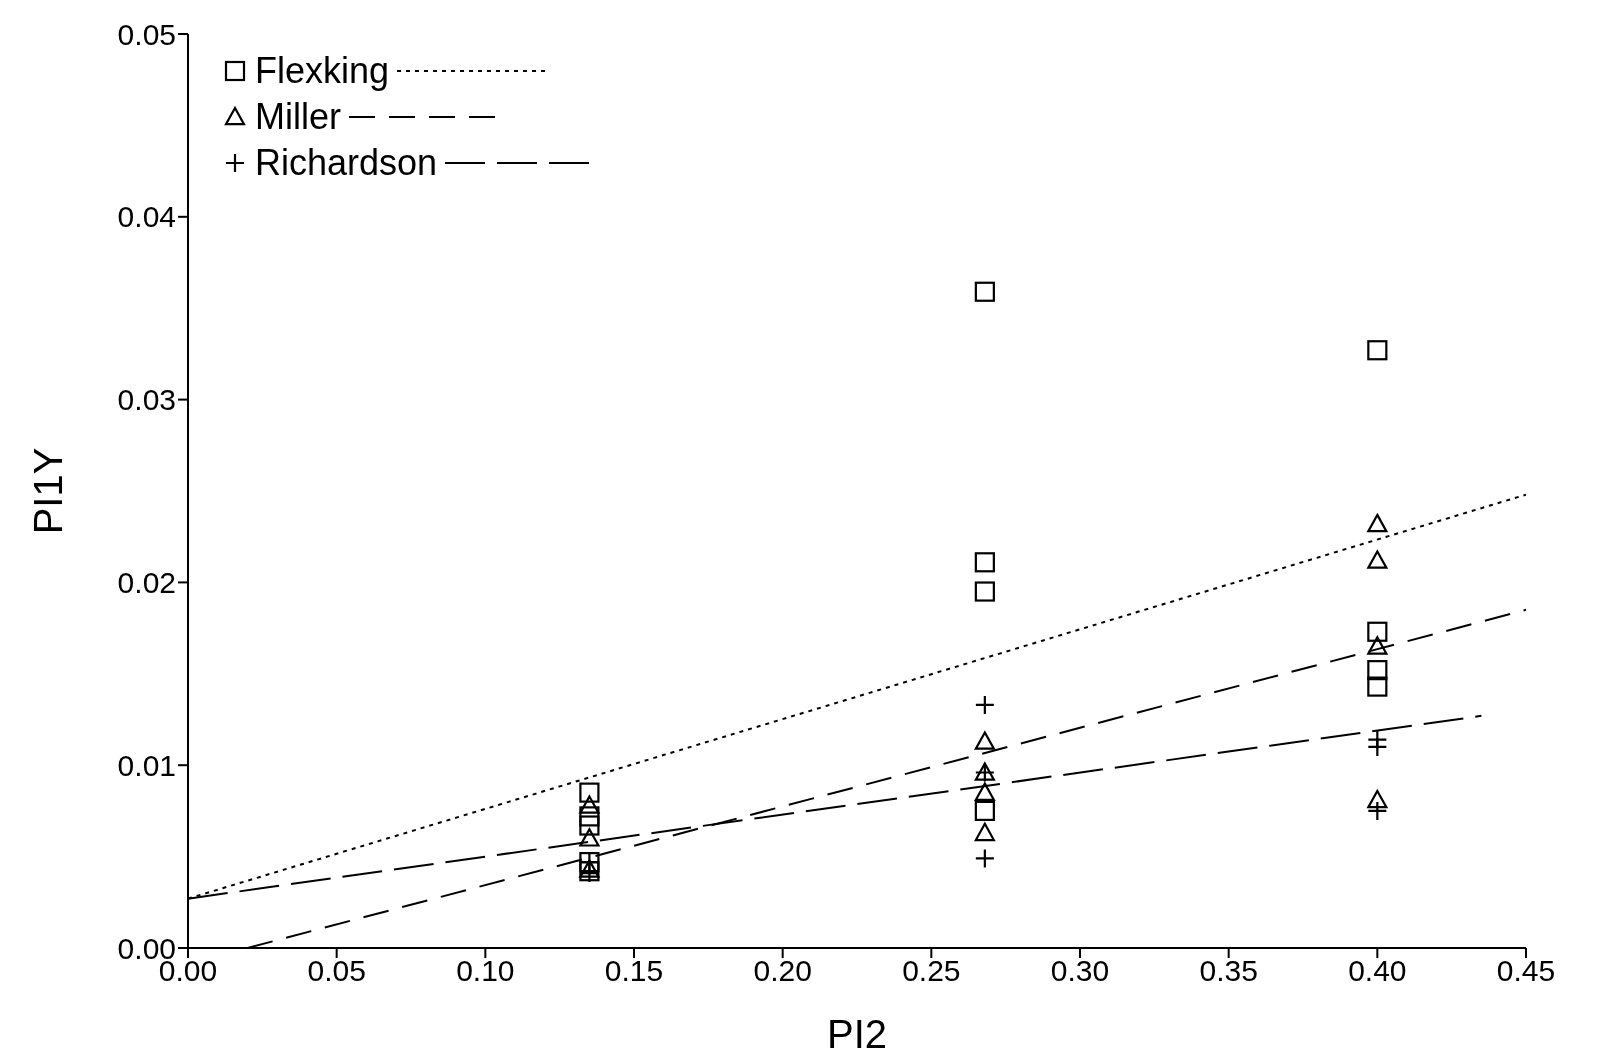  Describe the element at coordinates (336, 971) in the screenshot. I see `x-tick-label: 0.05` at that location.